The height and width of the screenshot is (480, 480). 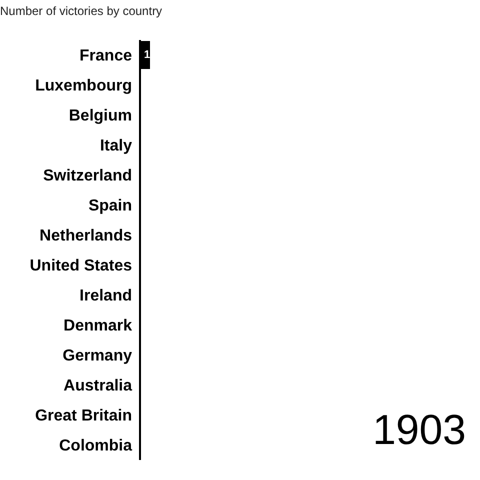 I want to click on text: 1903, so click(x=419, y=430).